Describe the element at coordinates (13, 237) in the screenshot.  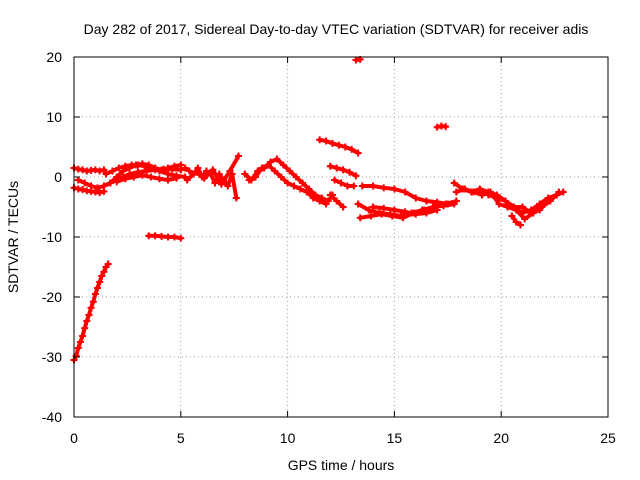
I see `y-axis-label: SDTVAR / TECUs` at that location.